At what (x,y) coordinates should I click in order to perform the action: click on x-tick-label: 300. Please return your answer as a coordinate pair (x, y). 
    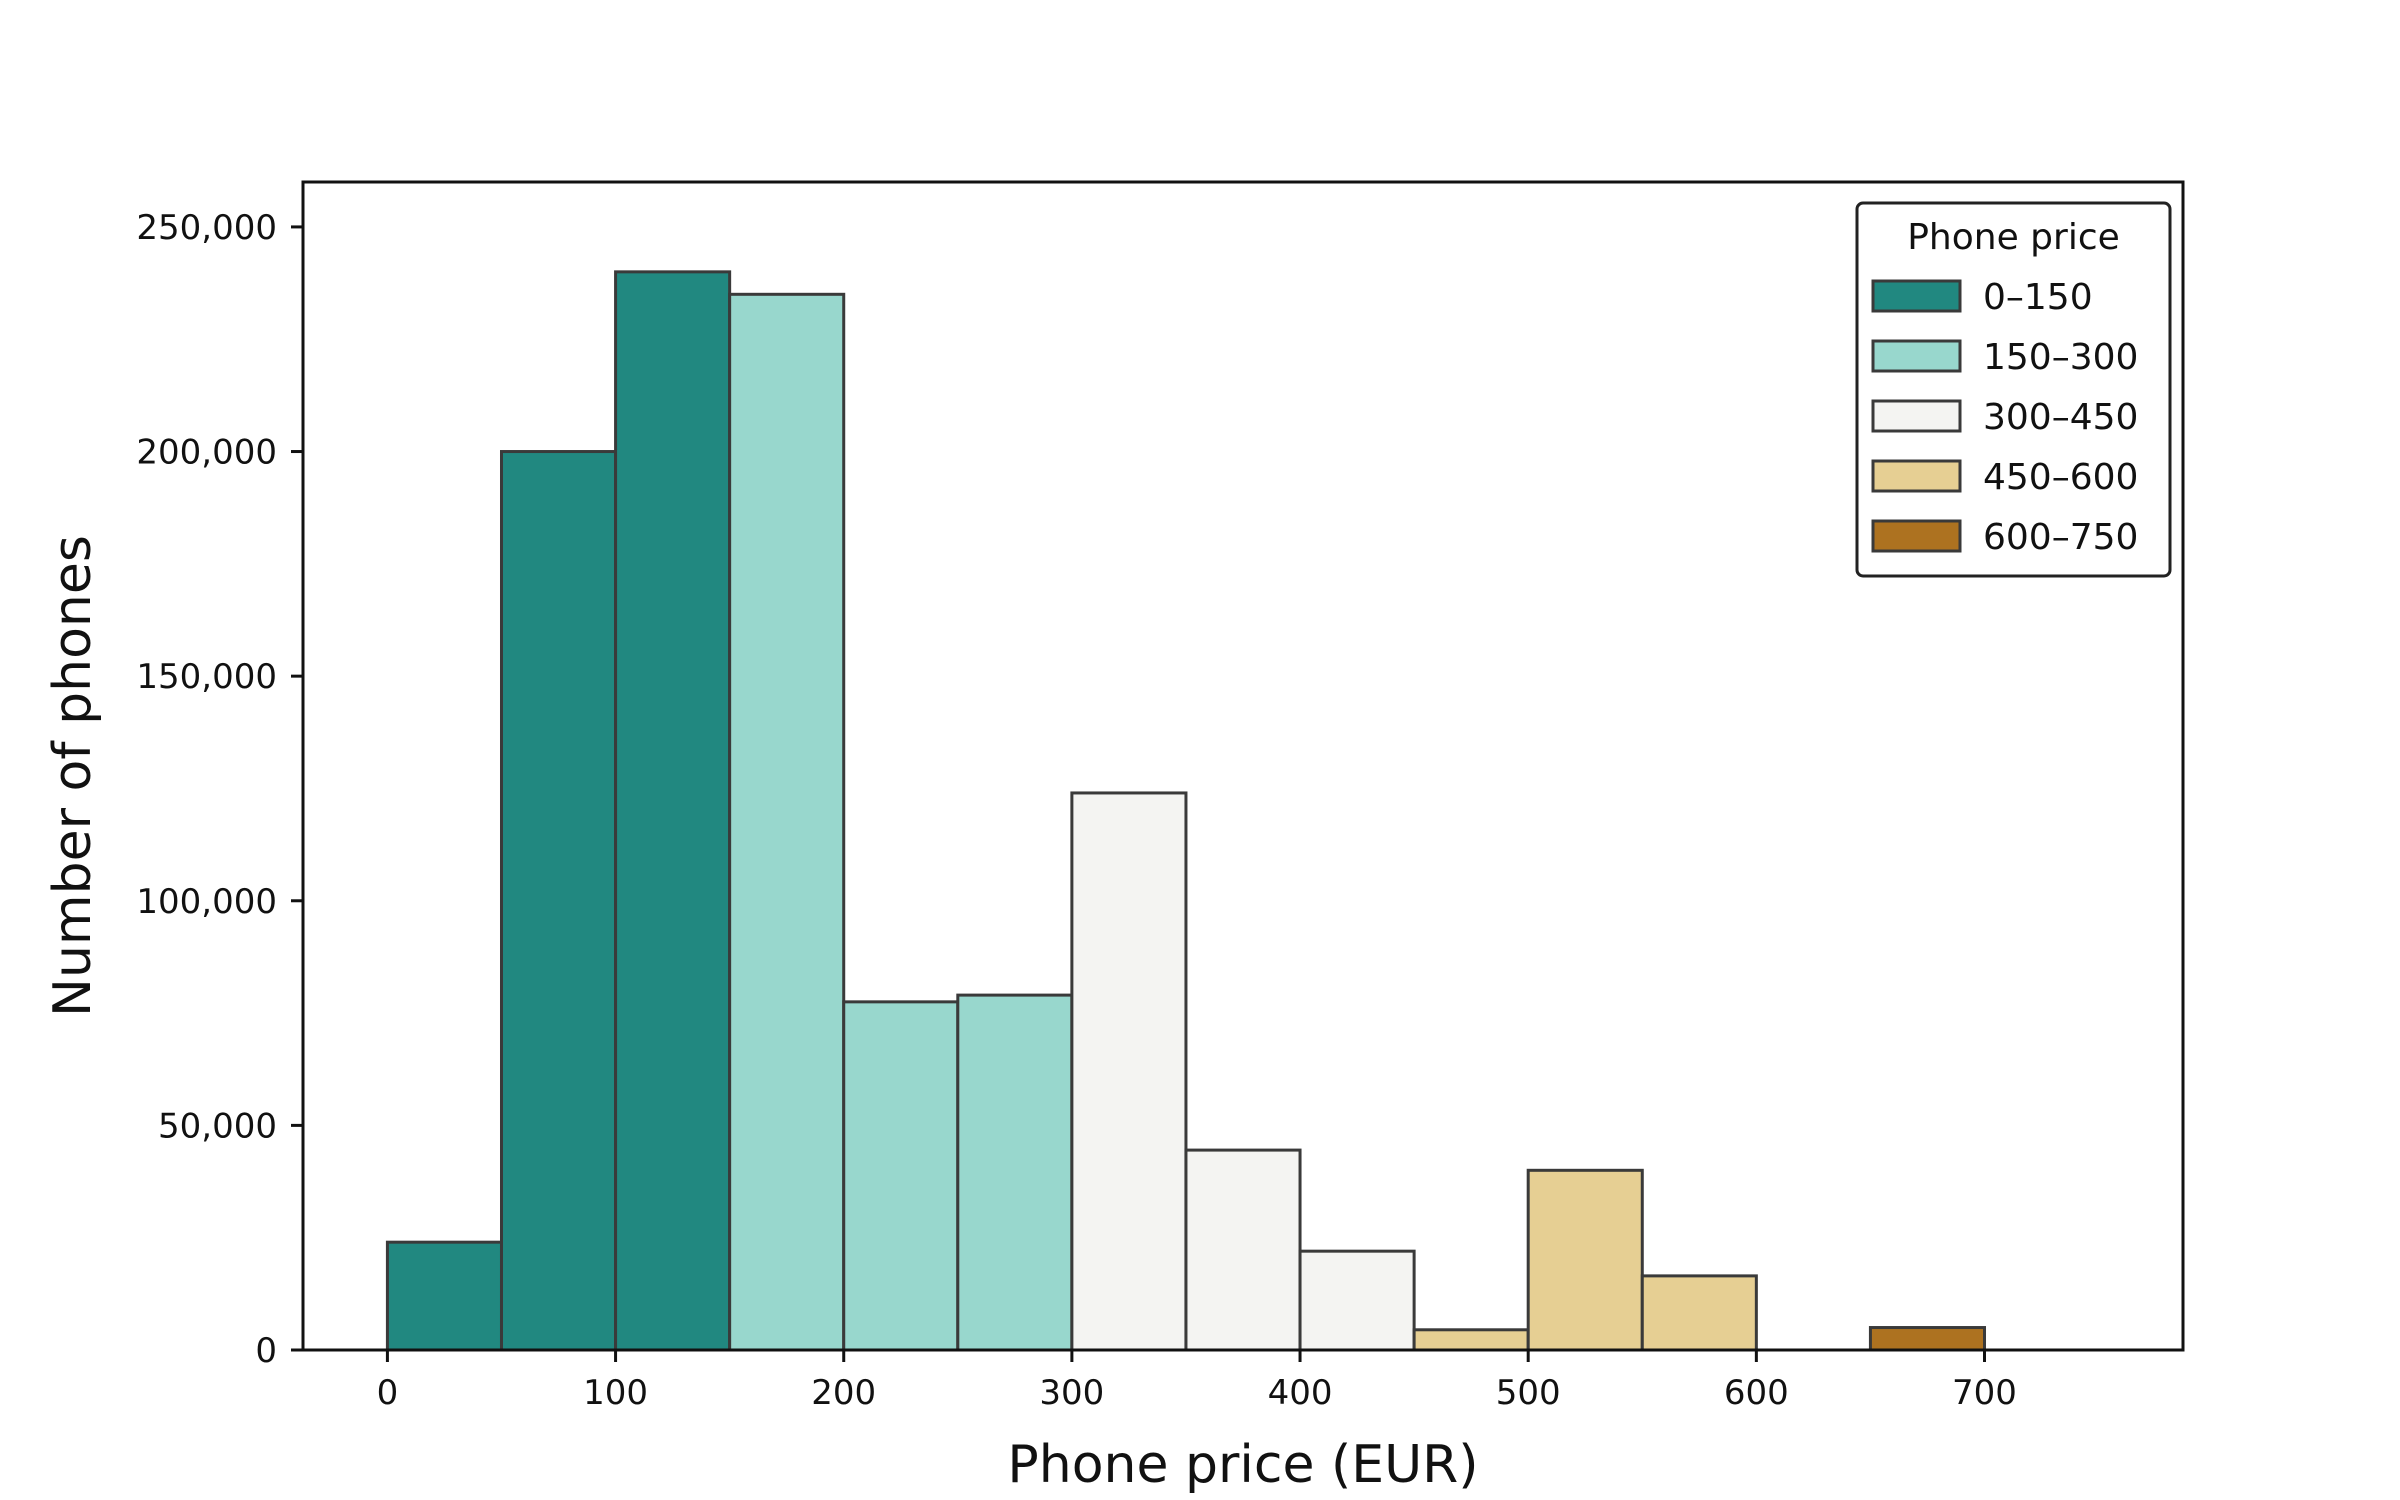
    Looking at the image, I should click on (1071, 1393).